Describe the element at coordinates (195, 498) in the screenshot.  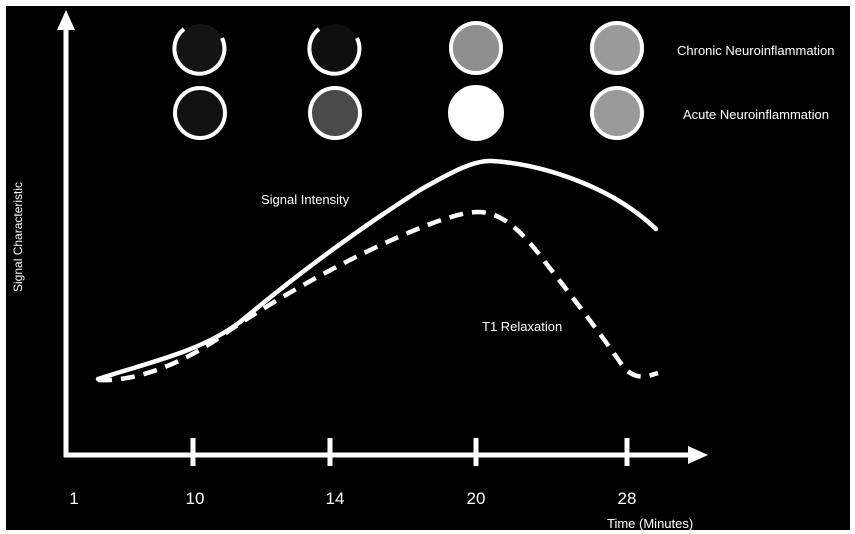
I see `x-tick-label-10: 10` at that location.